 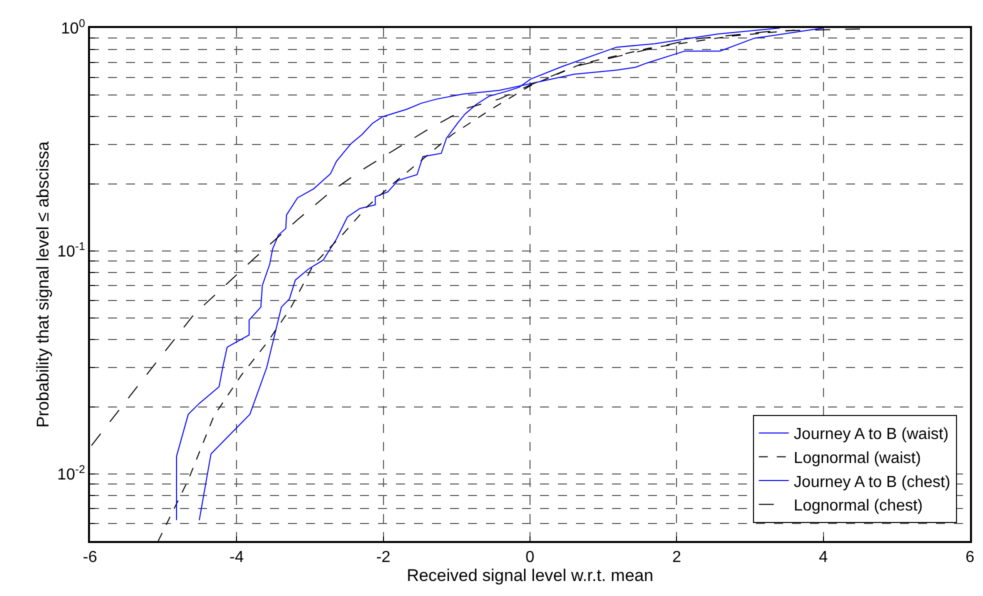 I want to click on y-tick-label: 10$^{0}$, so click(x=73, y=28).